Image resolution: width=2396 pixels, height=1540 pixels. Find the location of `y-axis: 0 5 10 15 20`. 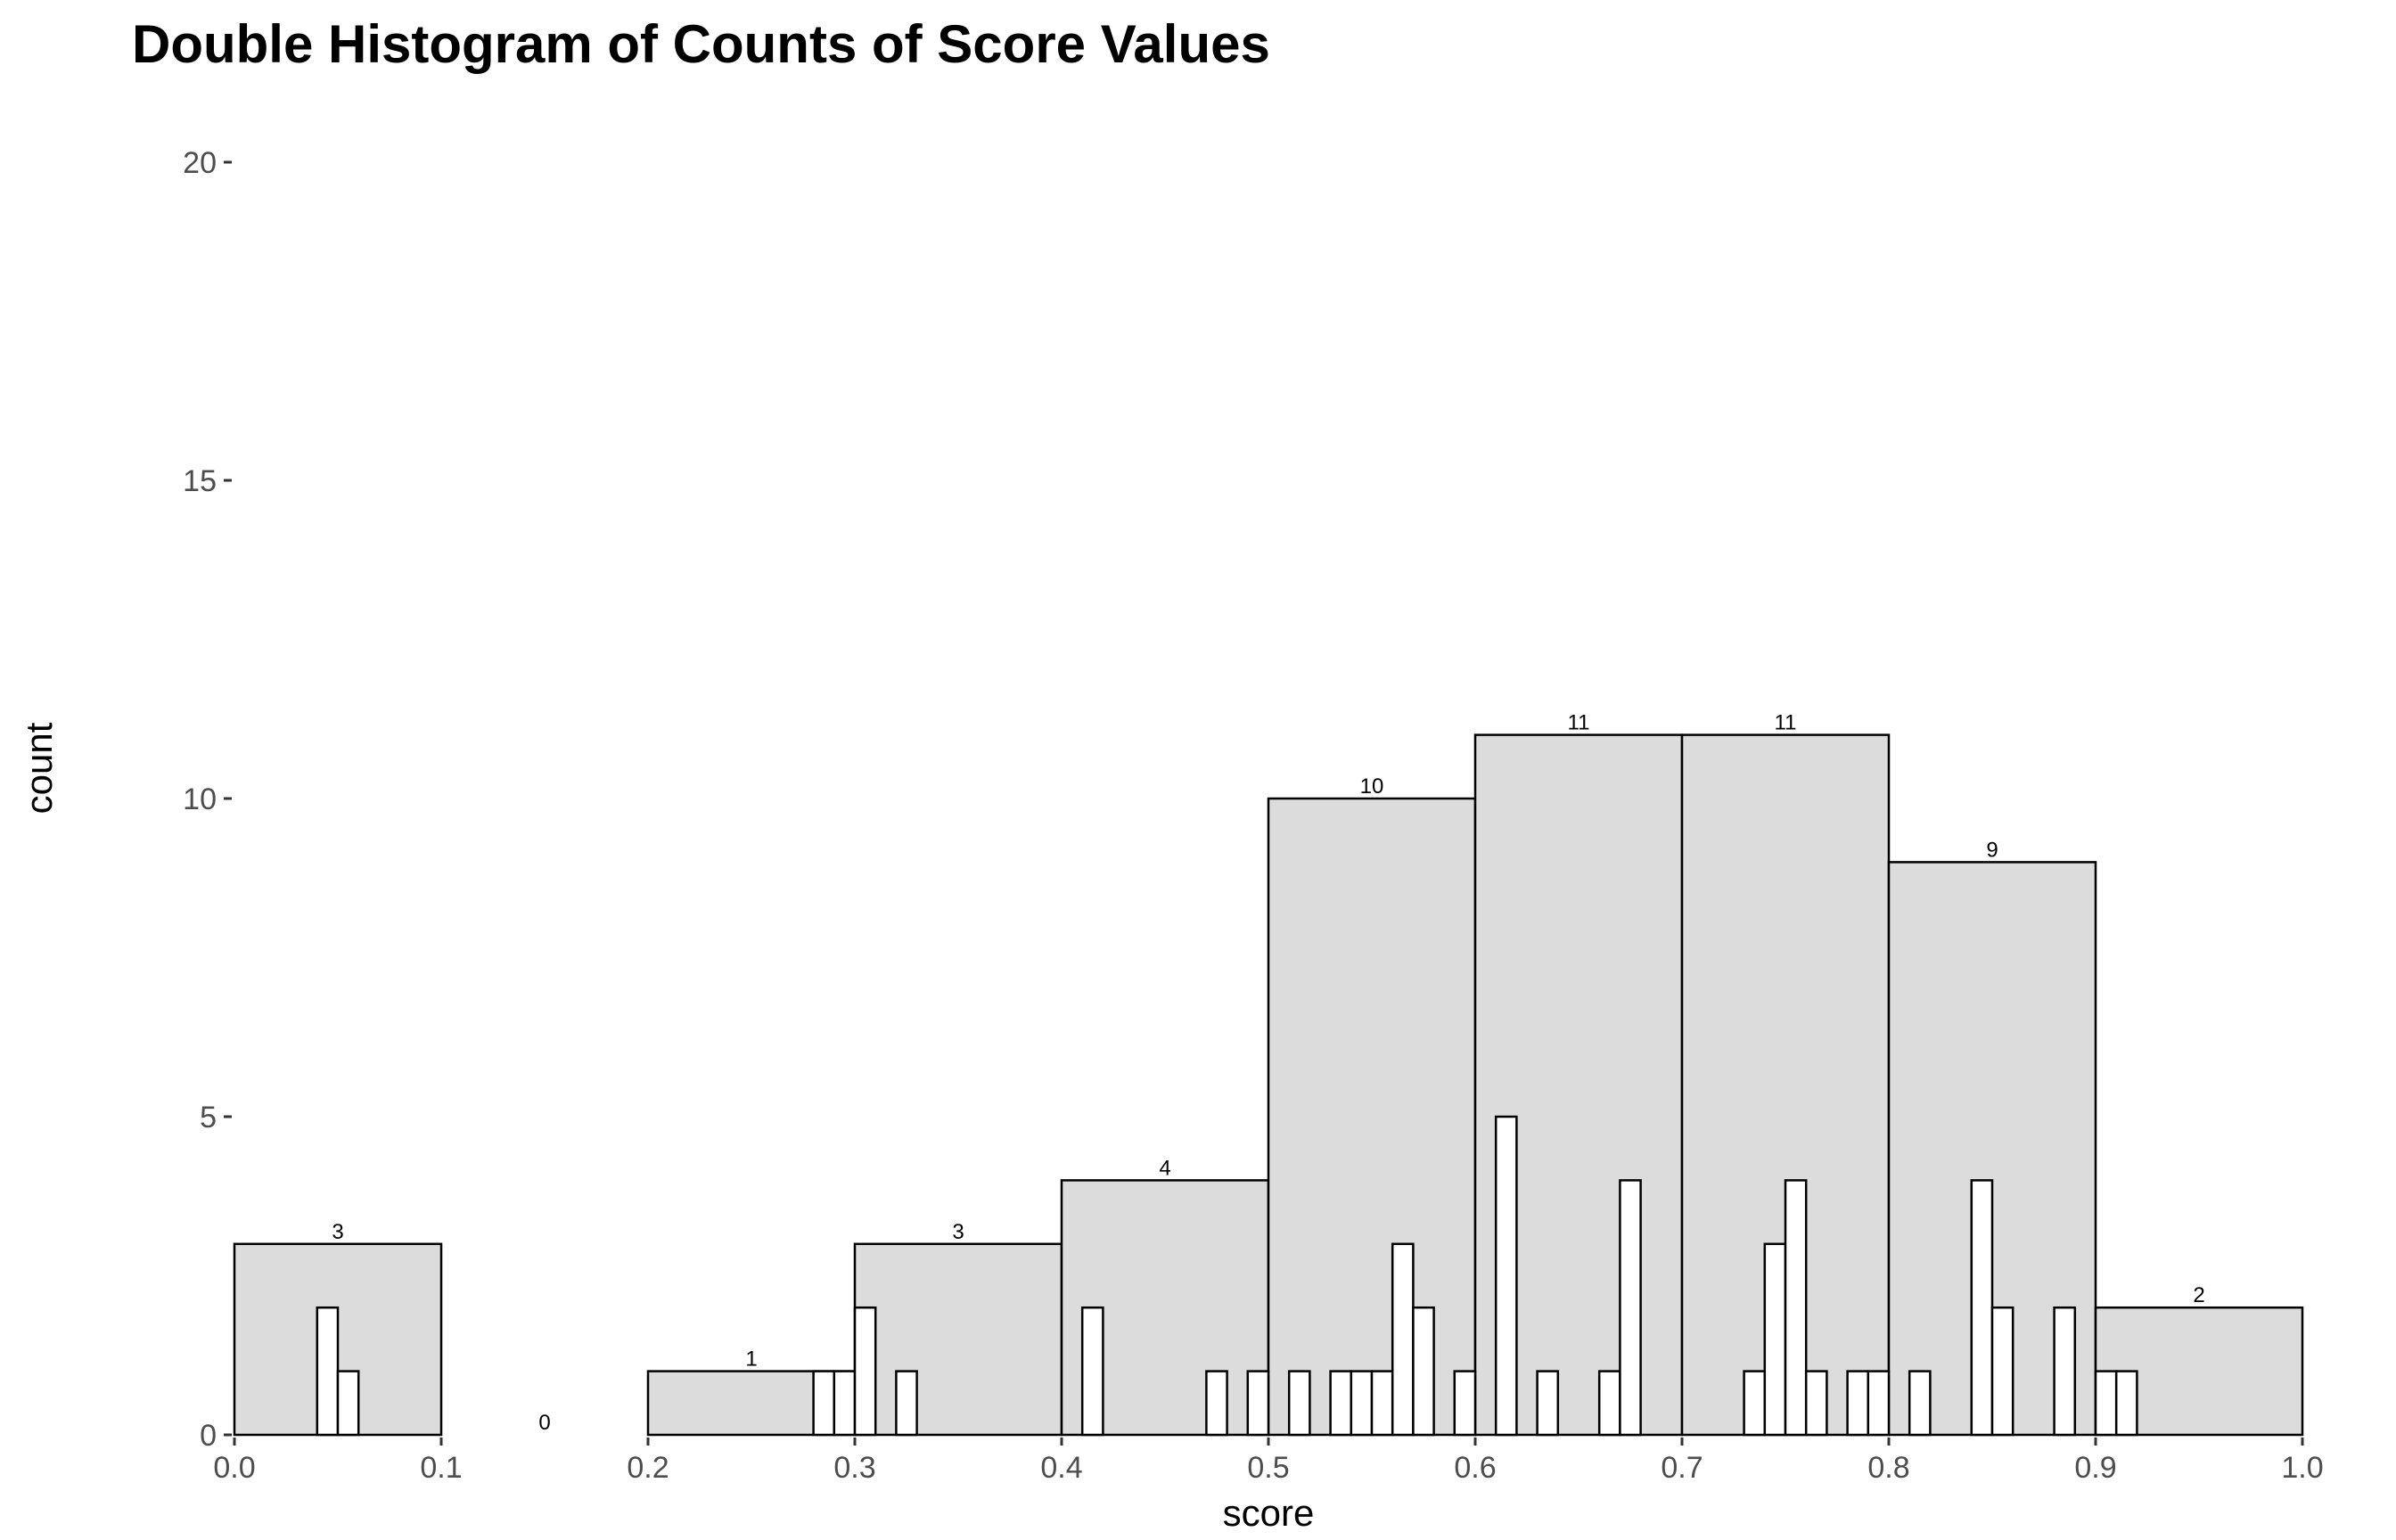

y-axis: 0 5 10 15 20 is located at coordinates (207, 799).